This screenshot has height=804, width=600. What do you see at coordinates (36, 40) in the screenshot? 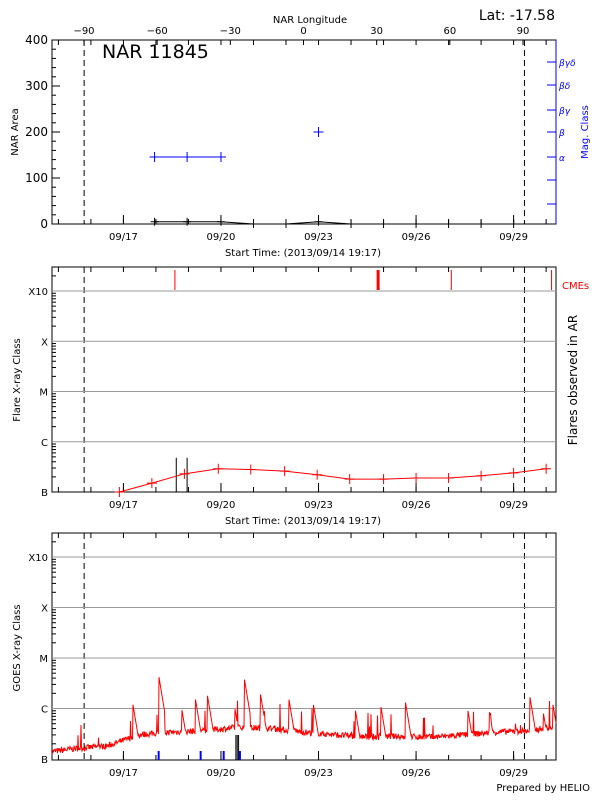
I see `y-tick-label: 400` at bounding box center [36, 40].